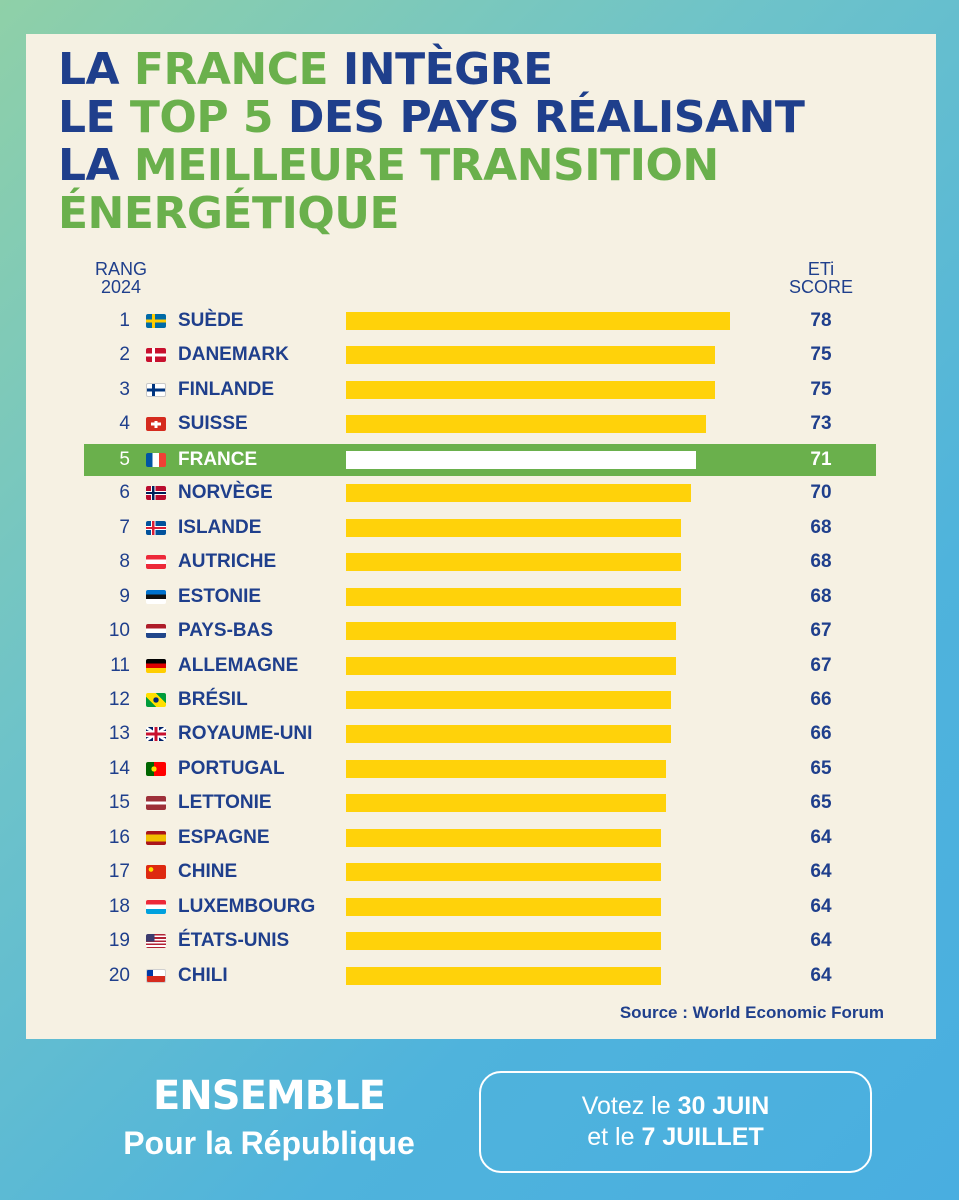 Image resolution: width=959 pixels, height=1200 pixels. I want to click on chart-row: 14 PORTUGAL 65, so click(480, 769).